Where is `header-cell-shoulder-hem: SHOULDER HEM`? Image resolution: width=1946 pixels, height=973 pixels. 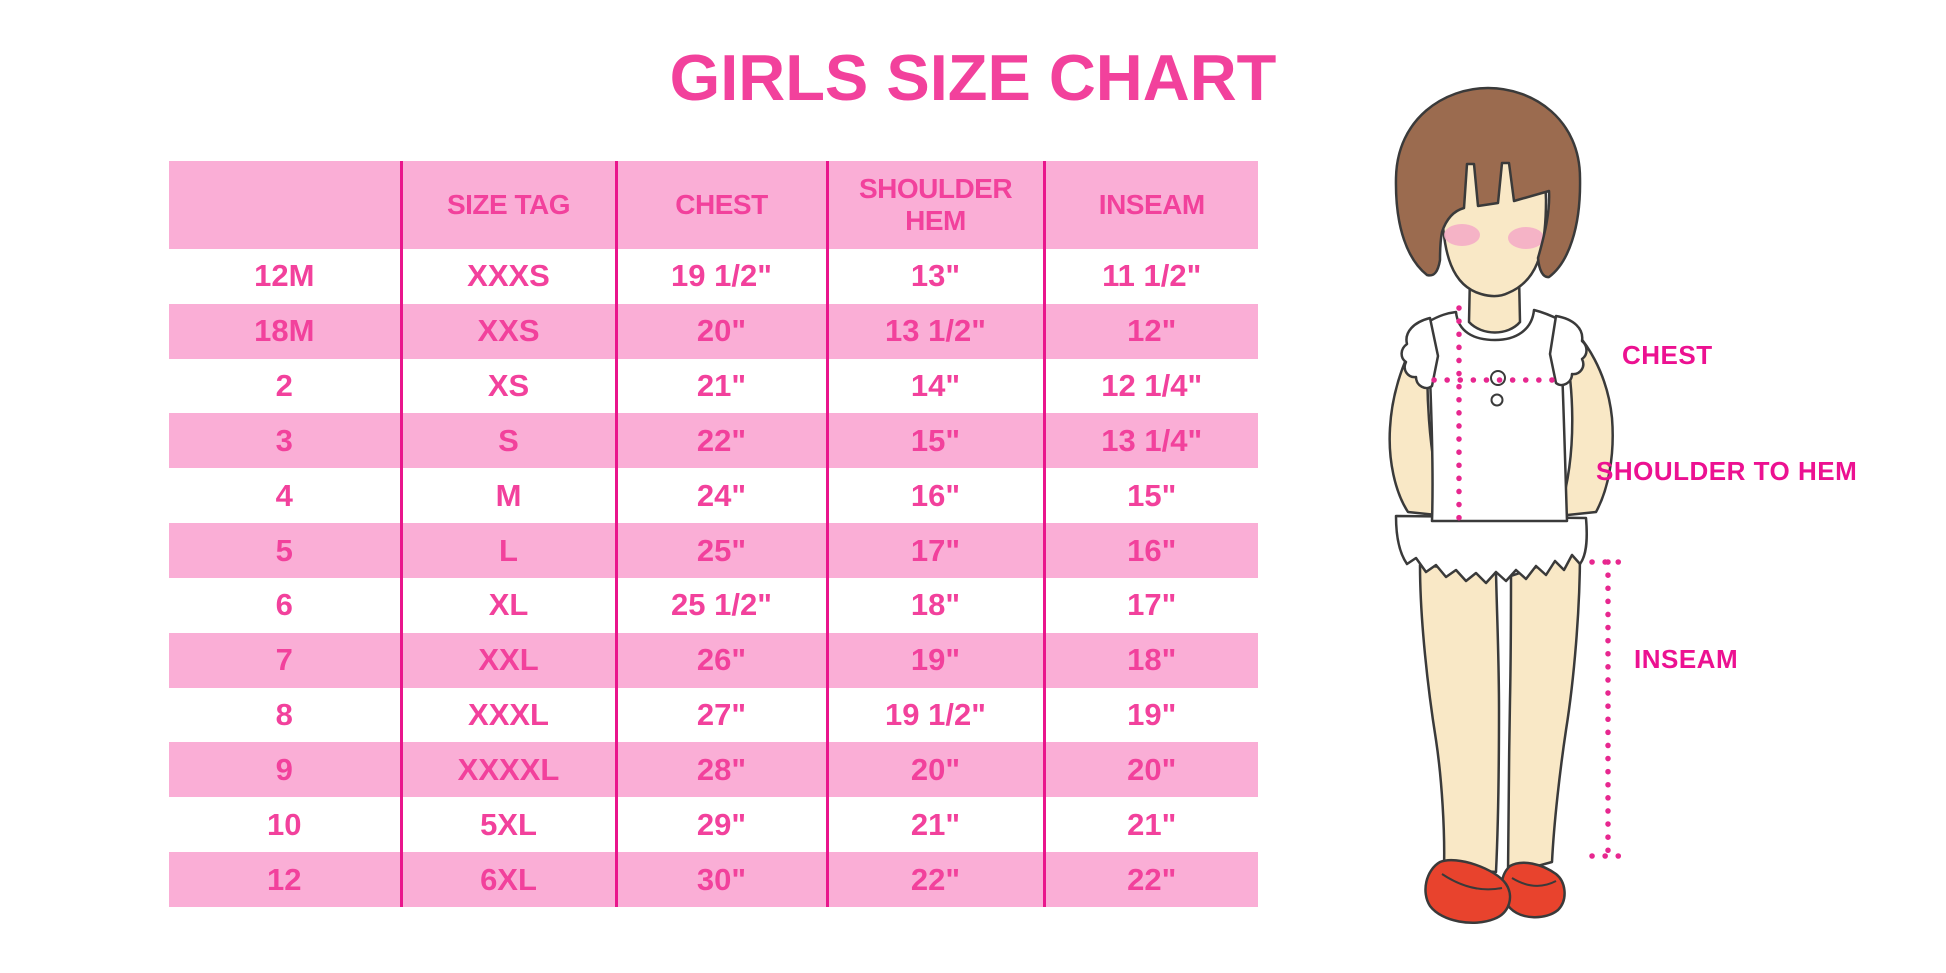 header-cell-shoulder-hem: SHOULDER HEM is located at coordinates (934, 205).